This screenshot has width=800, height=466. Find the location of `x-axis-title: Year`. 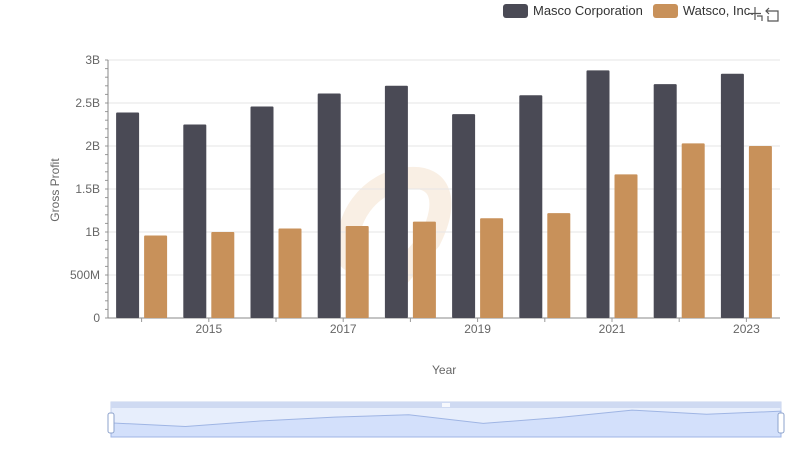

x-axis-title: Year is located at coordinates (444, 370).